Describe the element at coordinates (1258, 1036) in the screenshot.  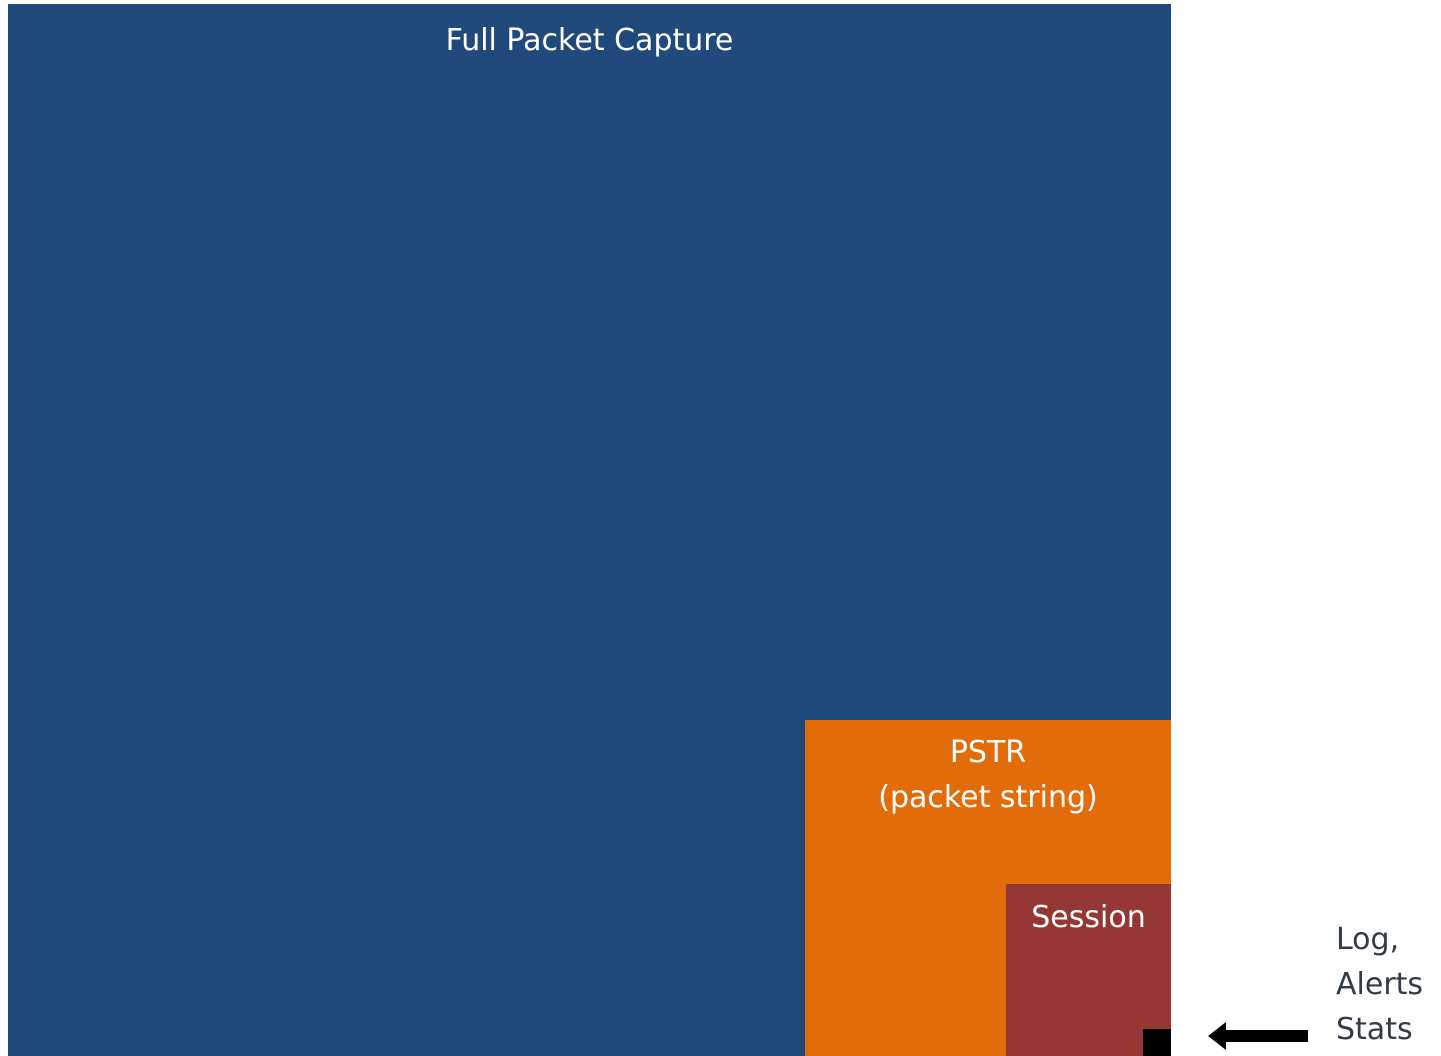
I see `arrow-left-icon` at that location.